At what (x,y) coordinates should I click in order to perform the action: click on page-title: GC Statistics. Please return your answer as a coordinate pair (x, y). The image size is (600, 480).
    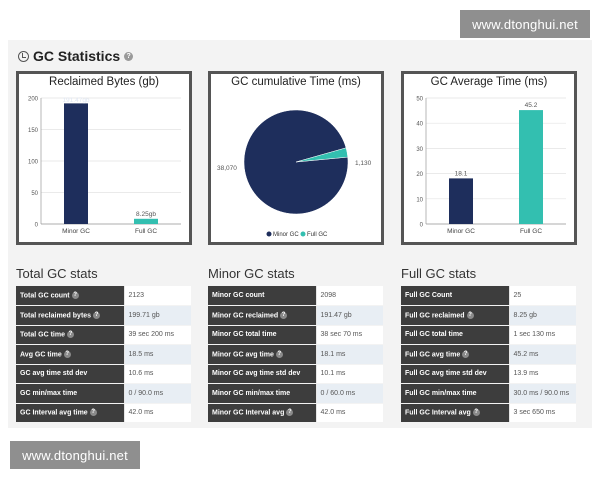
    Looking at the image, I should click on (77, 56).